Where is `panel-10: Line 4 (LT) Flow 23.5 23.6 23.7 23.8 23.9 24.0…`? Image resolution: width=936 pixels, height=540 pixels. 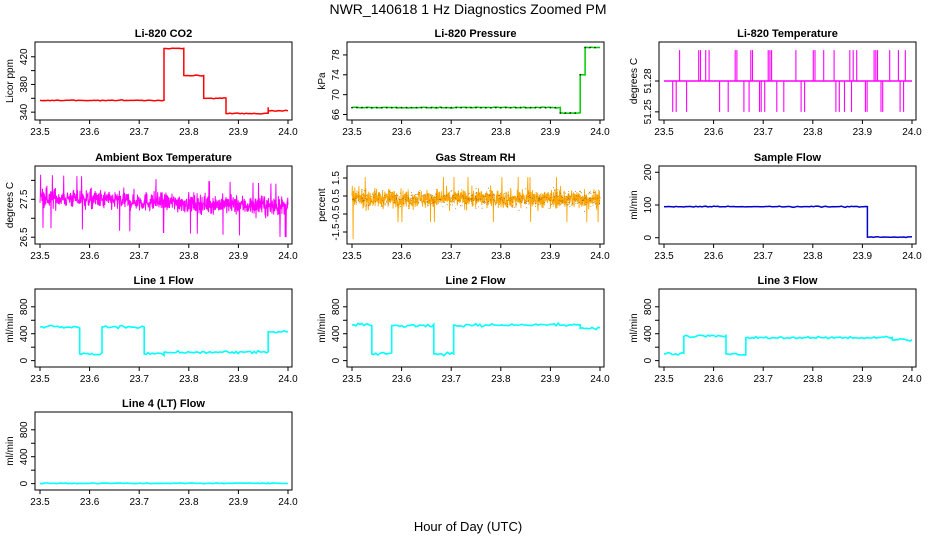
panel-10: Line 4 (LT) Flow 23.5 23.6 23.7 23.8 23.9 24.0… is located at coordinates (151, 453).